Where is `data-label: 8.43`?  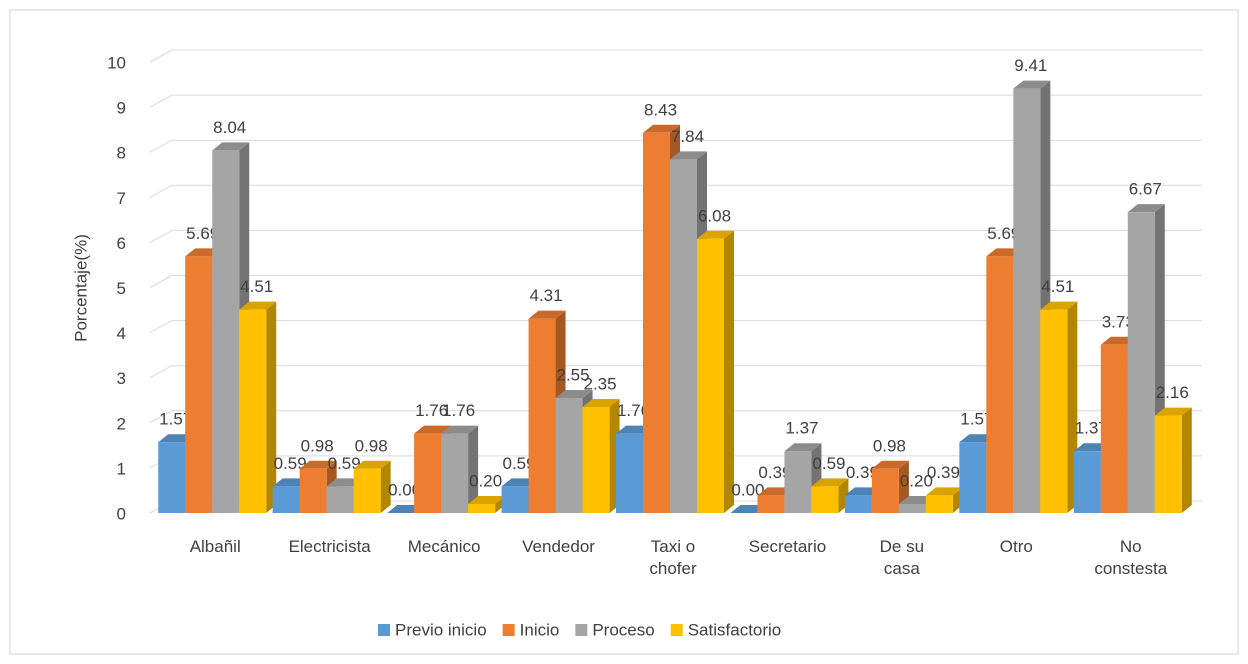
data-label: 8.43 is located at coordinates (660, 109).